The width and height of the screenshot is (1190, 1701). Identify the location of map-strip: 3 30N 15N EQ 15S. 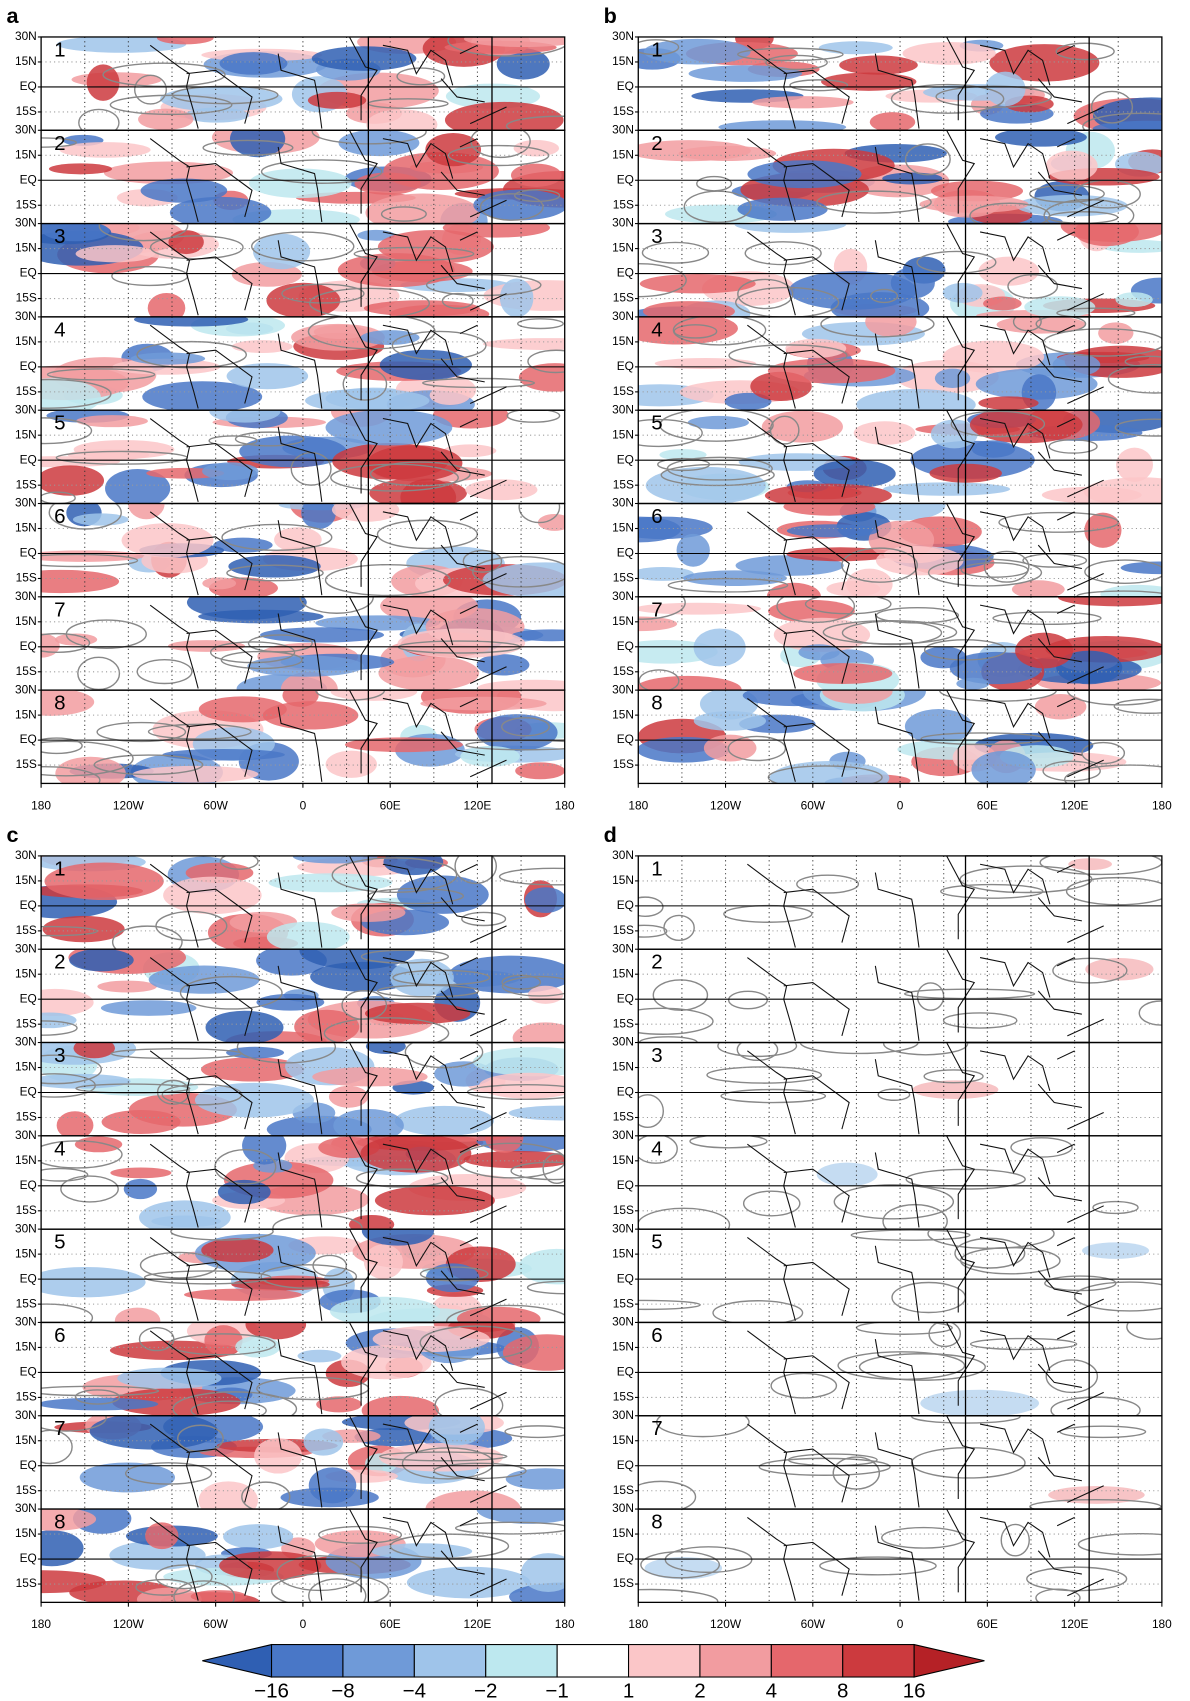
(290, 267).